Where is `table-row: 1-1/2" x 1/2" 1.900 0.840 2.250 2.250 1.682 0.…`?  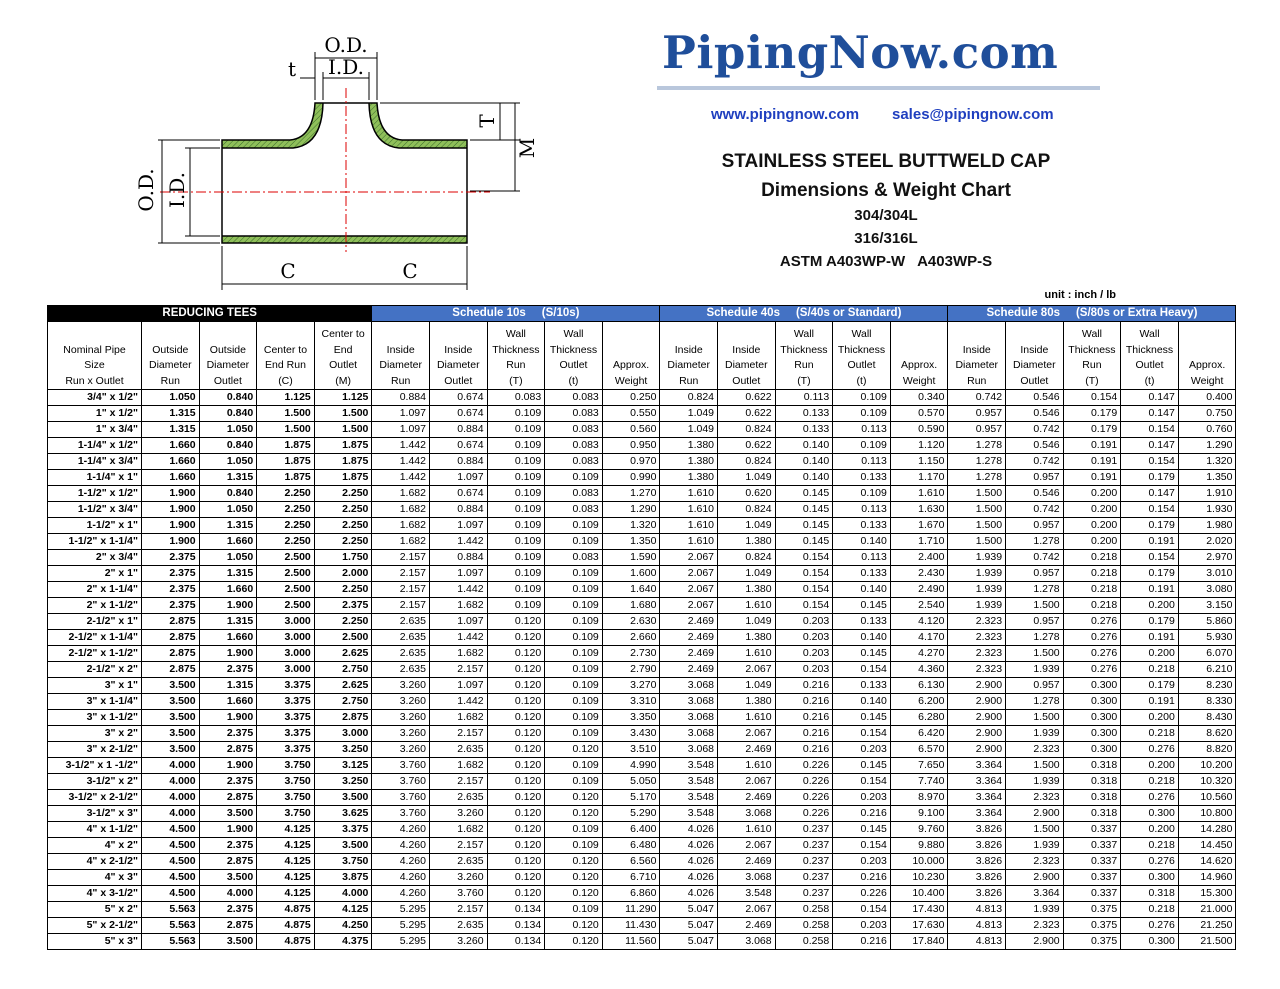
table-row: 1-1/2" x 1/2" 1.900 0.840 2.250 2.250 1.682 0.… is located at coordinates (642, 493).